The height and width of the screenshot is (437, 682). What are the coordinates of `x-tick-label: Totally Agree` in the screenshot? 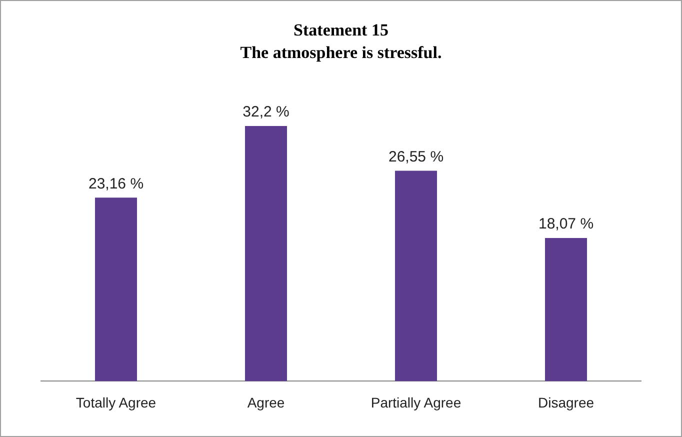 It's located at (116, 402).